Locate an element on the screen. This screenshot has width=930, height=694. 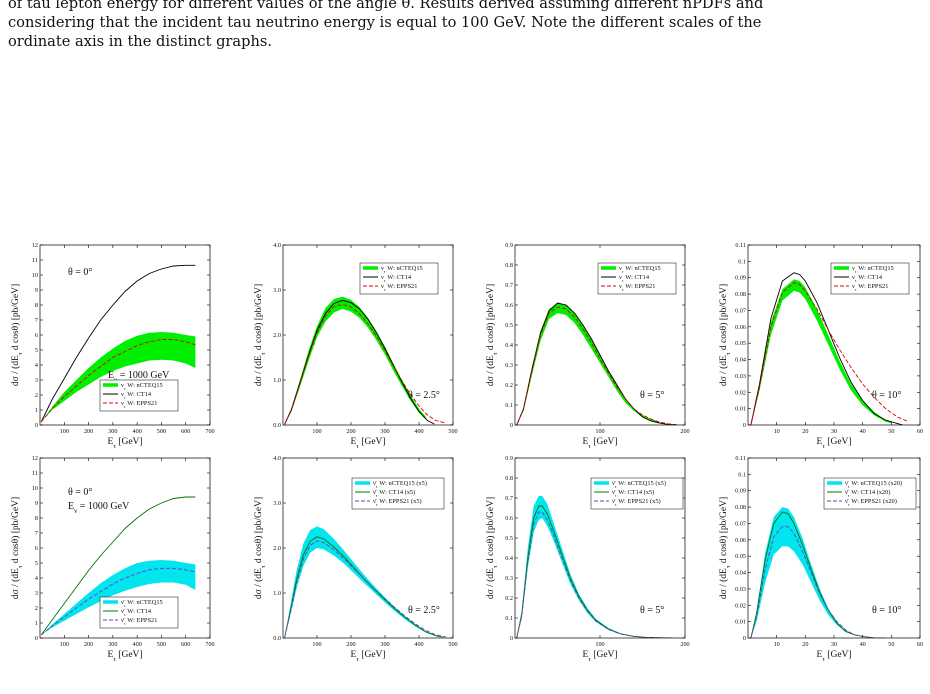
x-tick-label: 10 is located at coordinates (777, 644).